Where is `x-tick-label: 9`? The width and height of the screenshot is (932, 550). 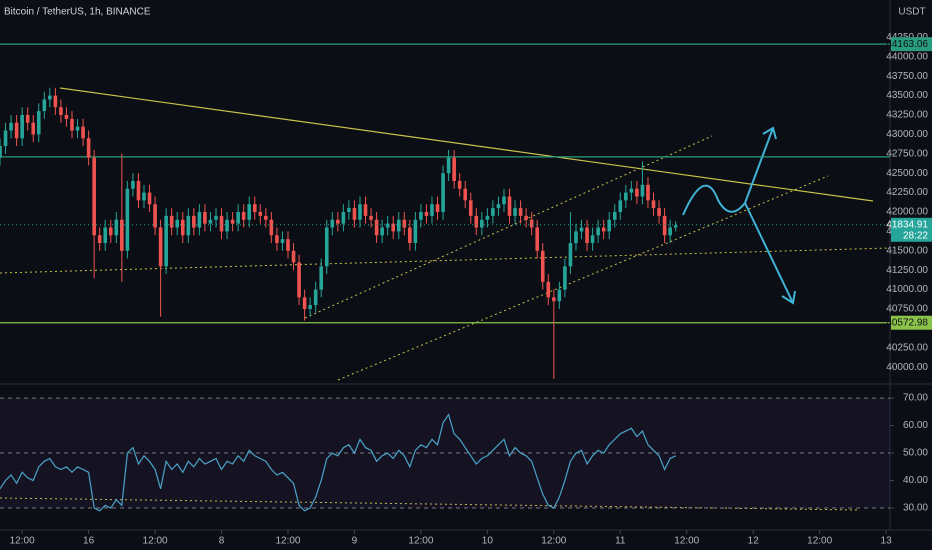 x-tick-label: 9 is located at coordinates (355, 541).